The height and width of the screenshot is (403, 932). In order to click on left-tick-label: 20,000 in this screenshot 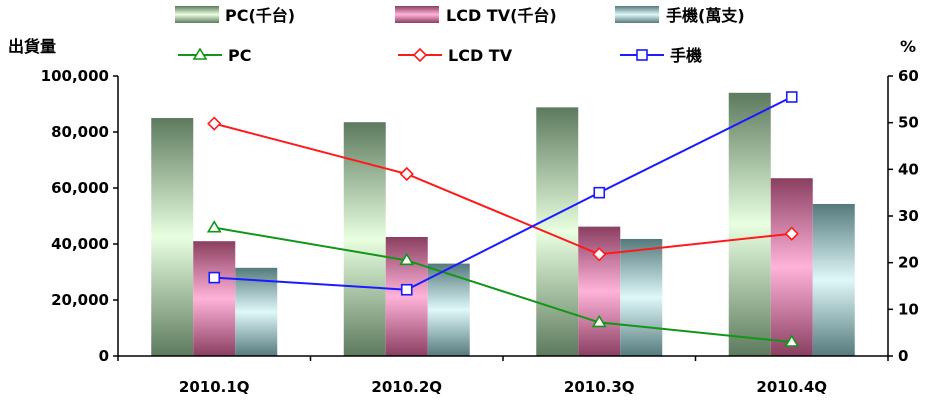, I will do `click(80, 300)`.